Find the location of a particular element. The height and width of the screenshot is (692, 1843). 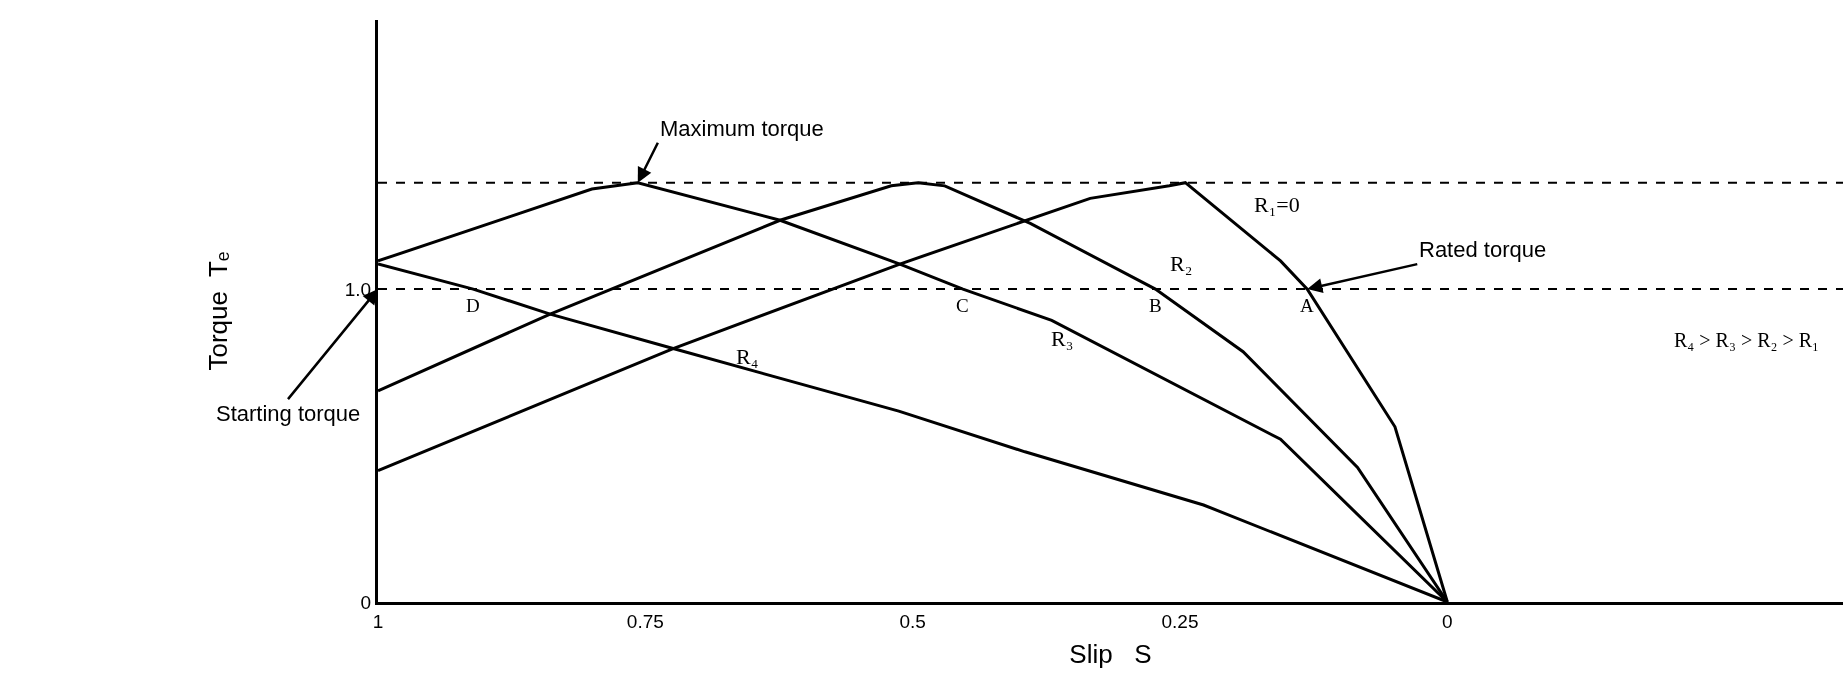

x-tick-label: 1 is located at coordinates (378, 621).